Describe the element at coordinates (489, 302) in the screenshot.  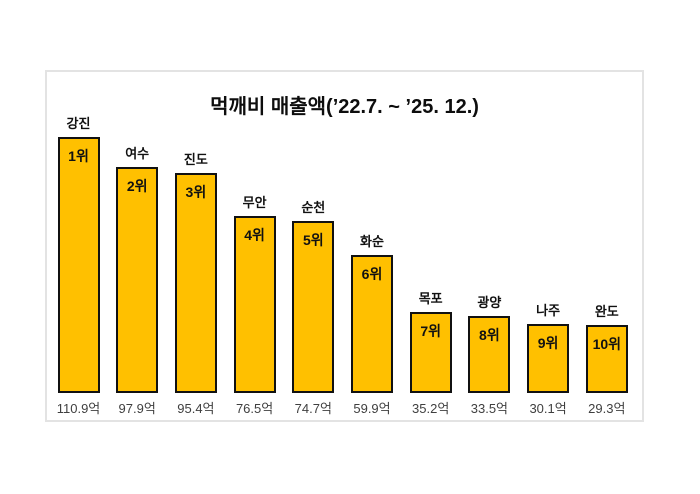
I see `bar-city-label: 광양` at that location.